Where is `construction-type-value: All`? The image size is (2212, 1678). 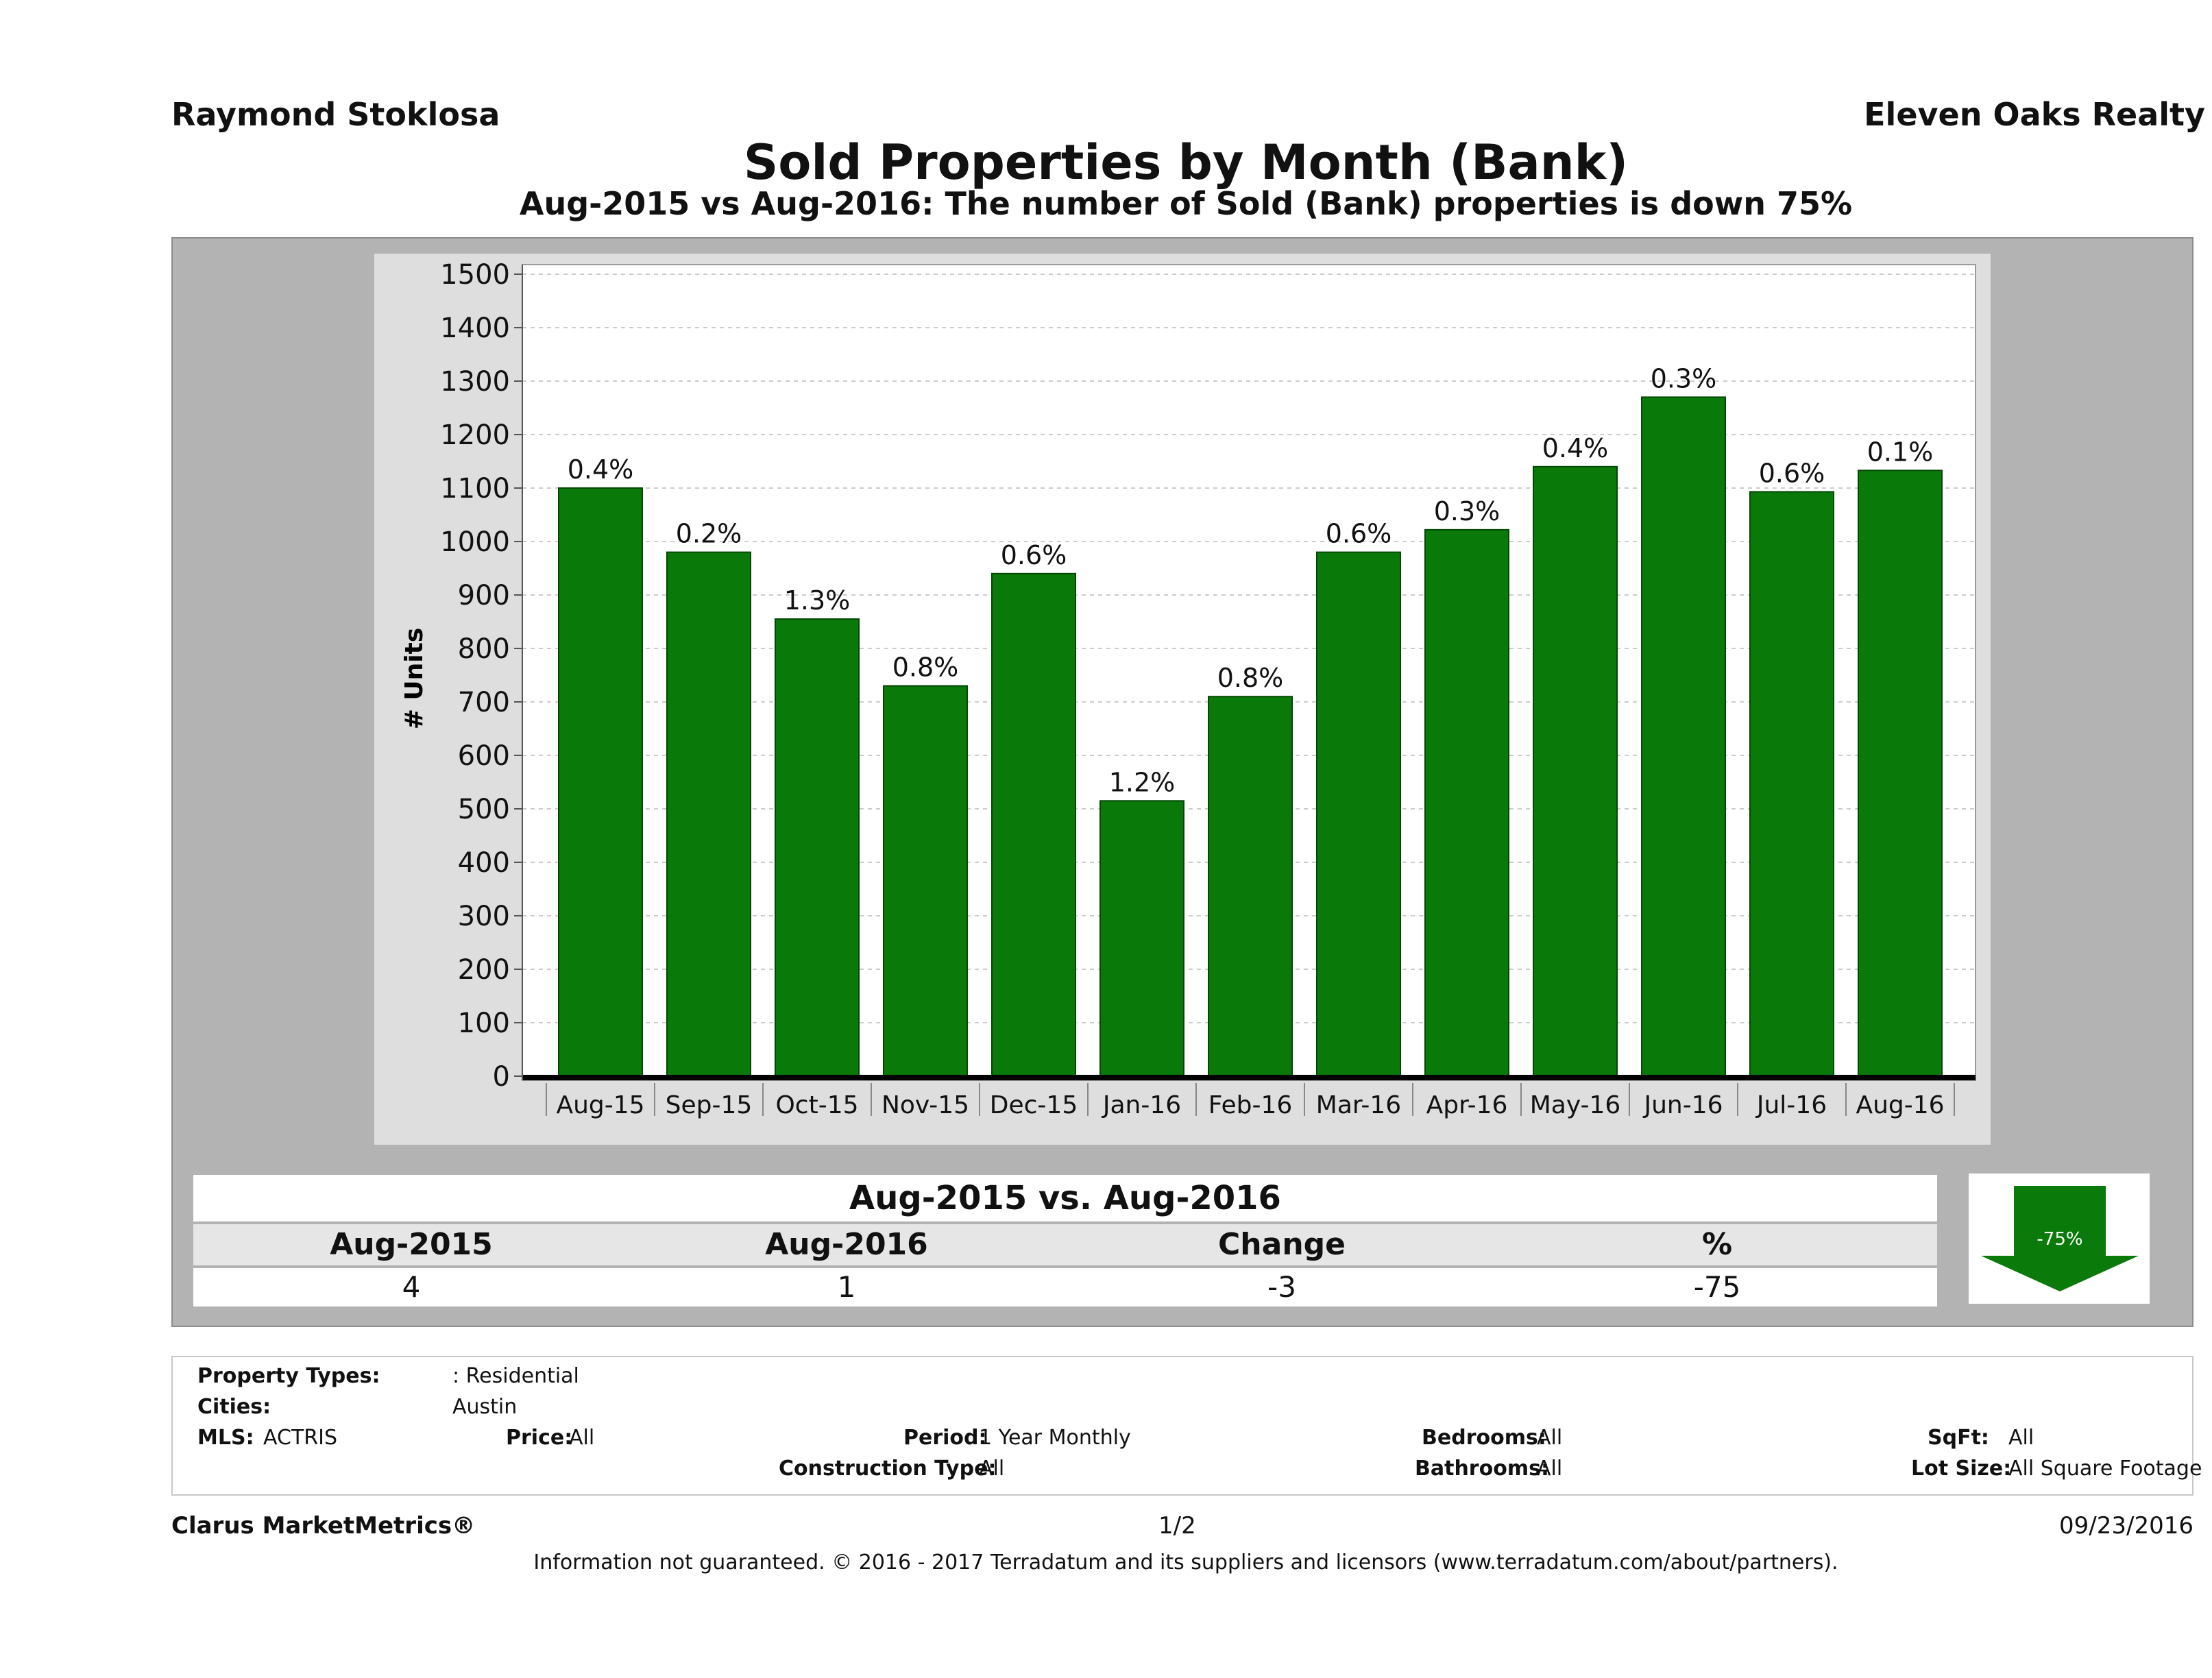 construction-type-value: All is located at coordinates (992, 1469).